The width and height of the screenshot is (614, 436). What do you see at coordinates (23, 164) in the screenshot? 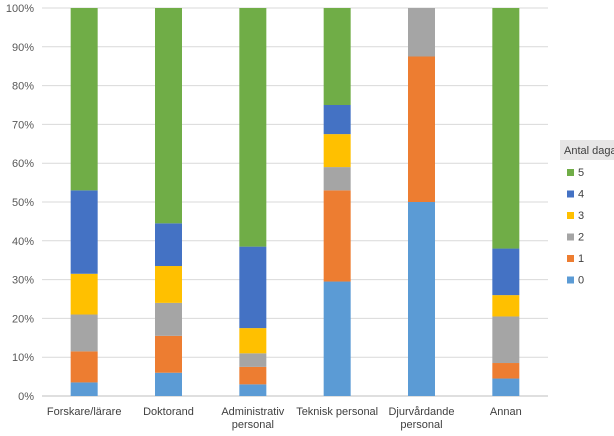
I see `y-tick-label: 60%` at bounding box center [23, 164].